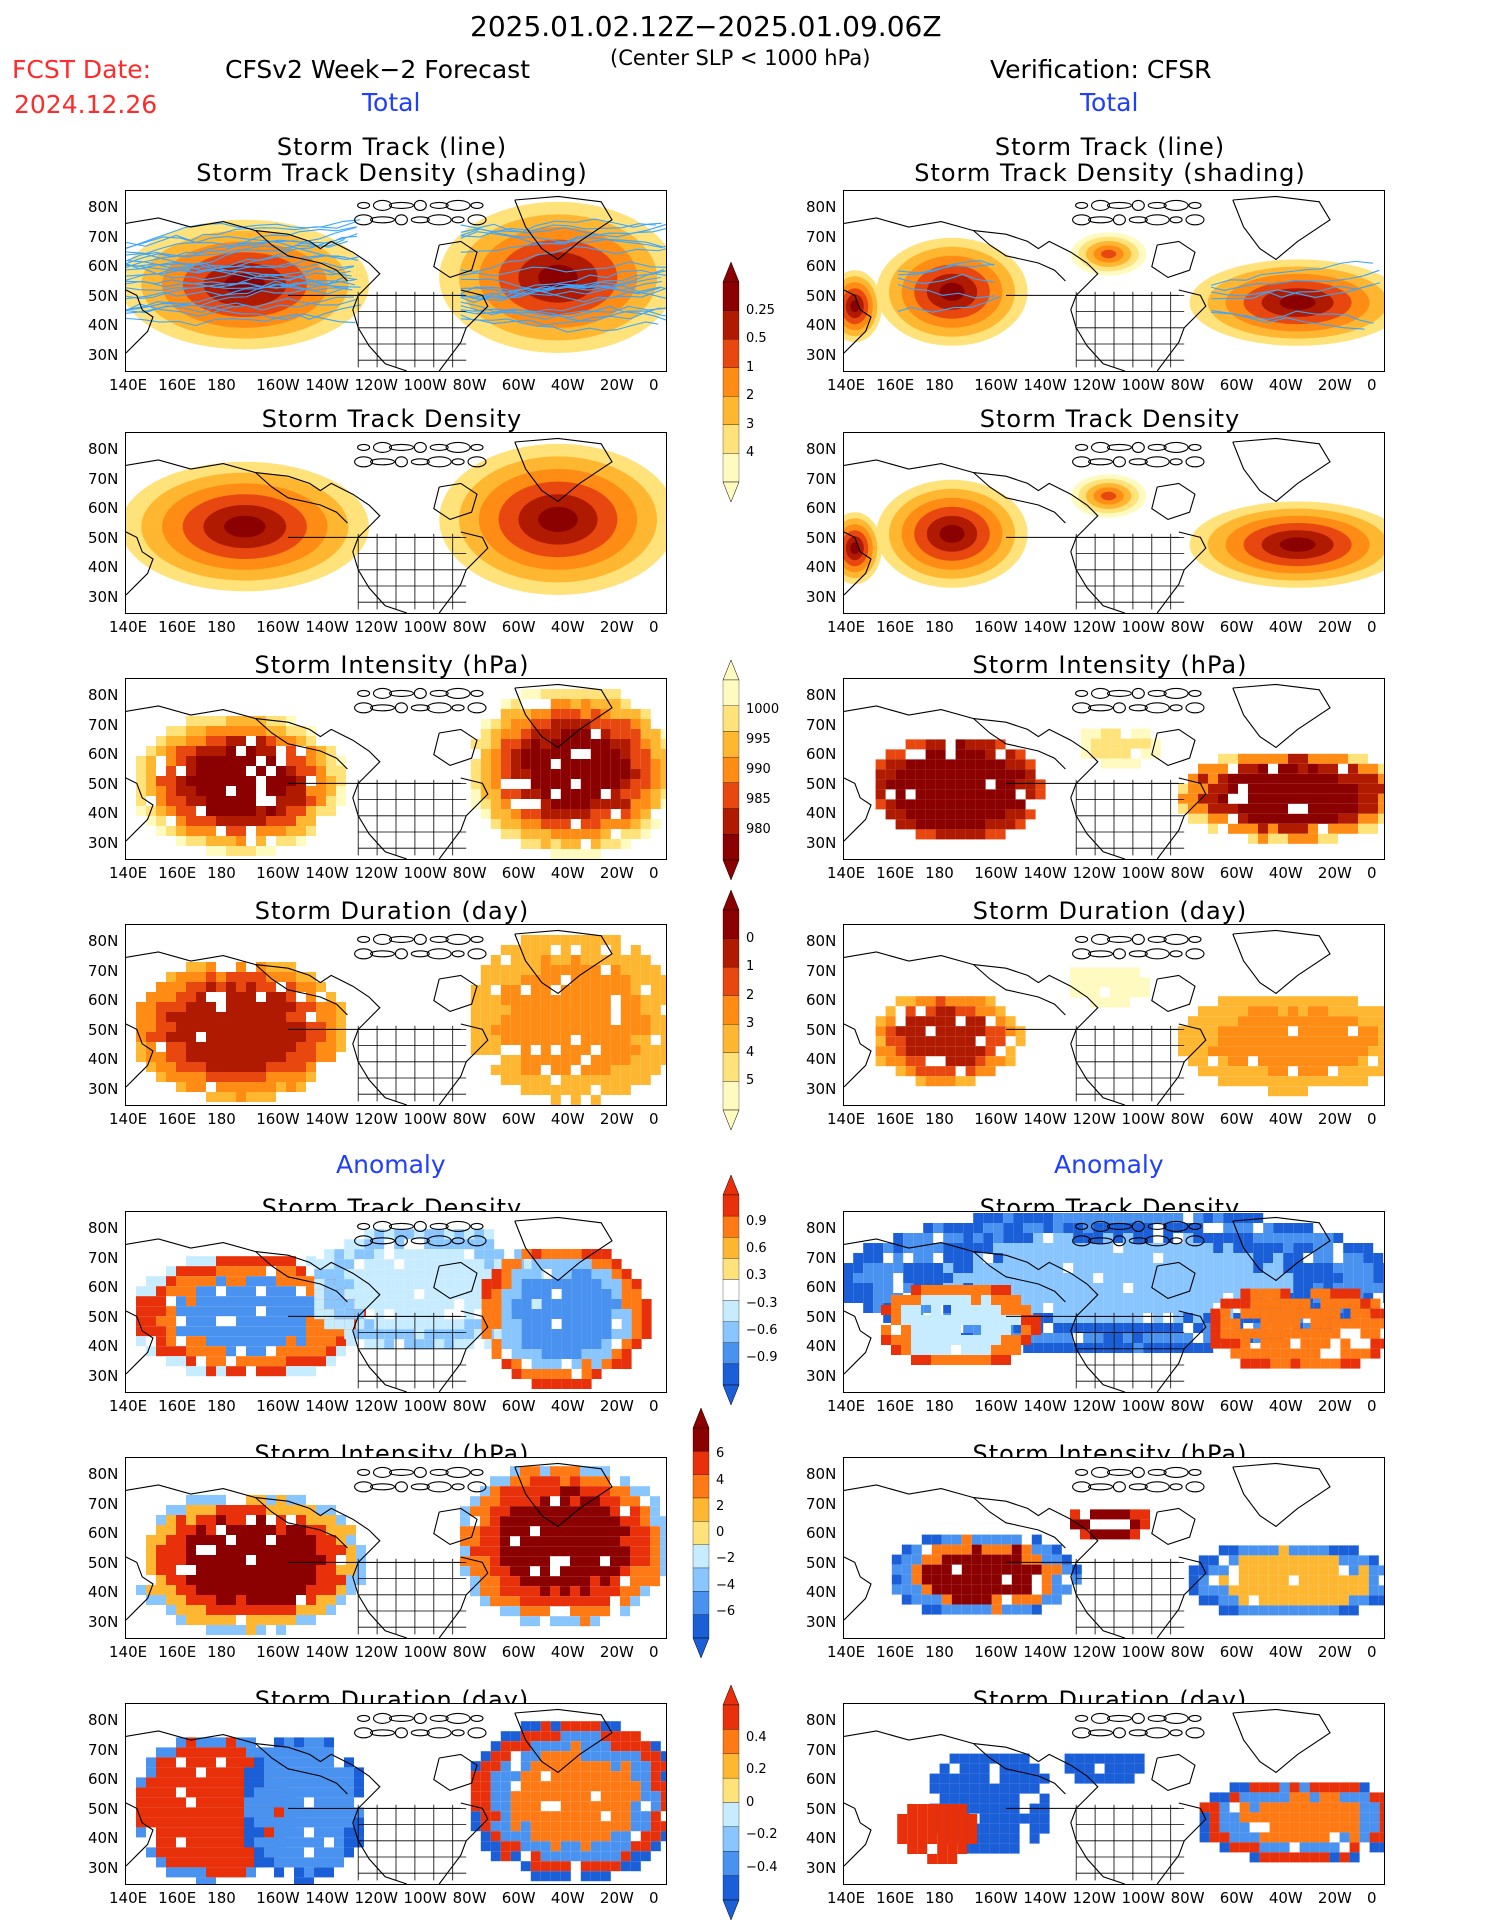 This screenshot has height=1925, width=1487. Describe the element at coordinates (758, 829) in the screenshot. I see `colorbar-label: 980` at that location.